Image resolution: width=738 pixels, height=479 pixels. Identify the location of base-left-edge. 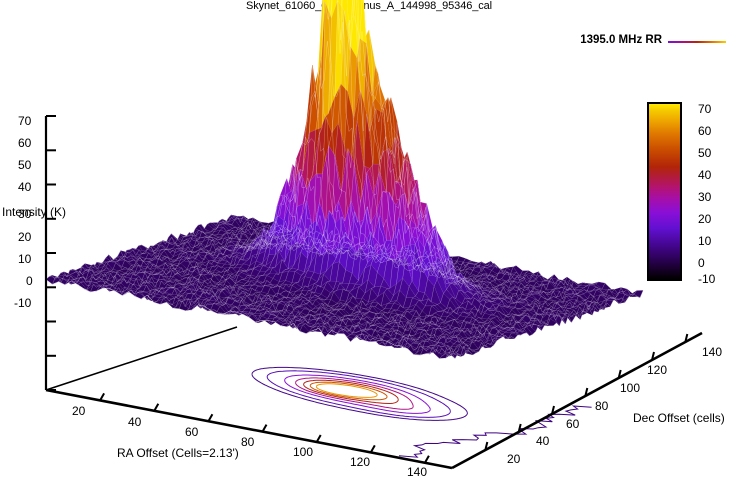
(141, 358).